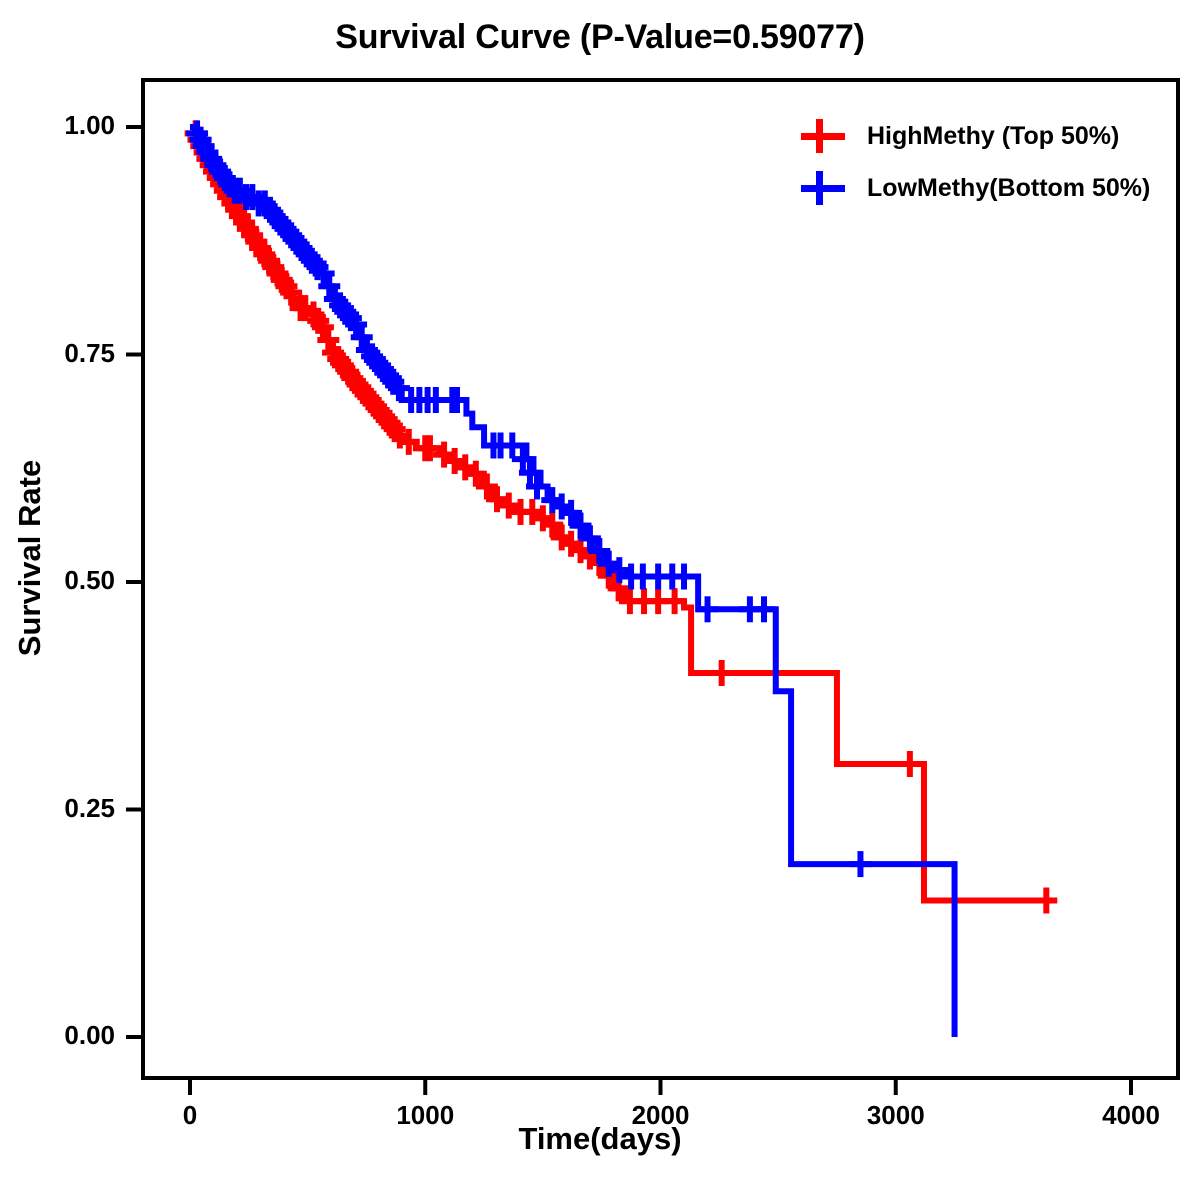 This screenshot has width=1200, height=1200. What do you see at coordinates (89, 352) in the screenshot?
I see `y-axis-tick-label: 0.75` at bounding box center [89, 352].